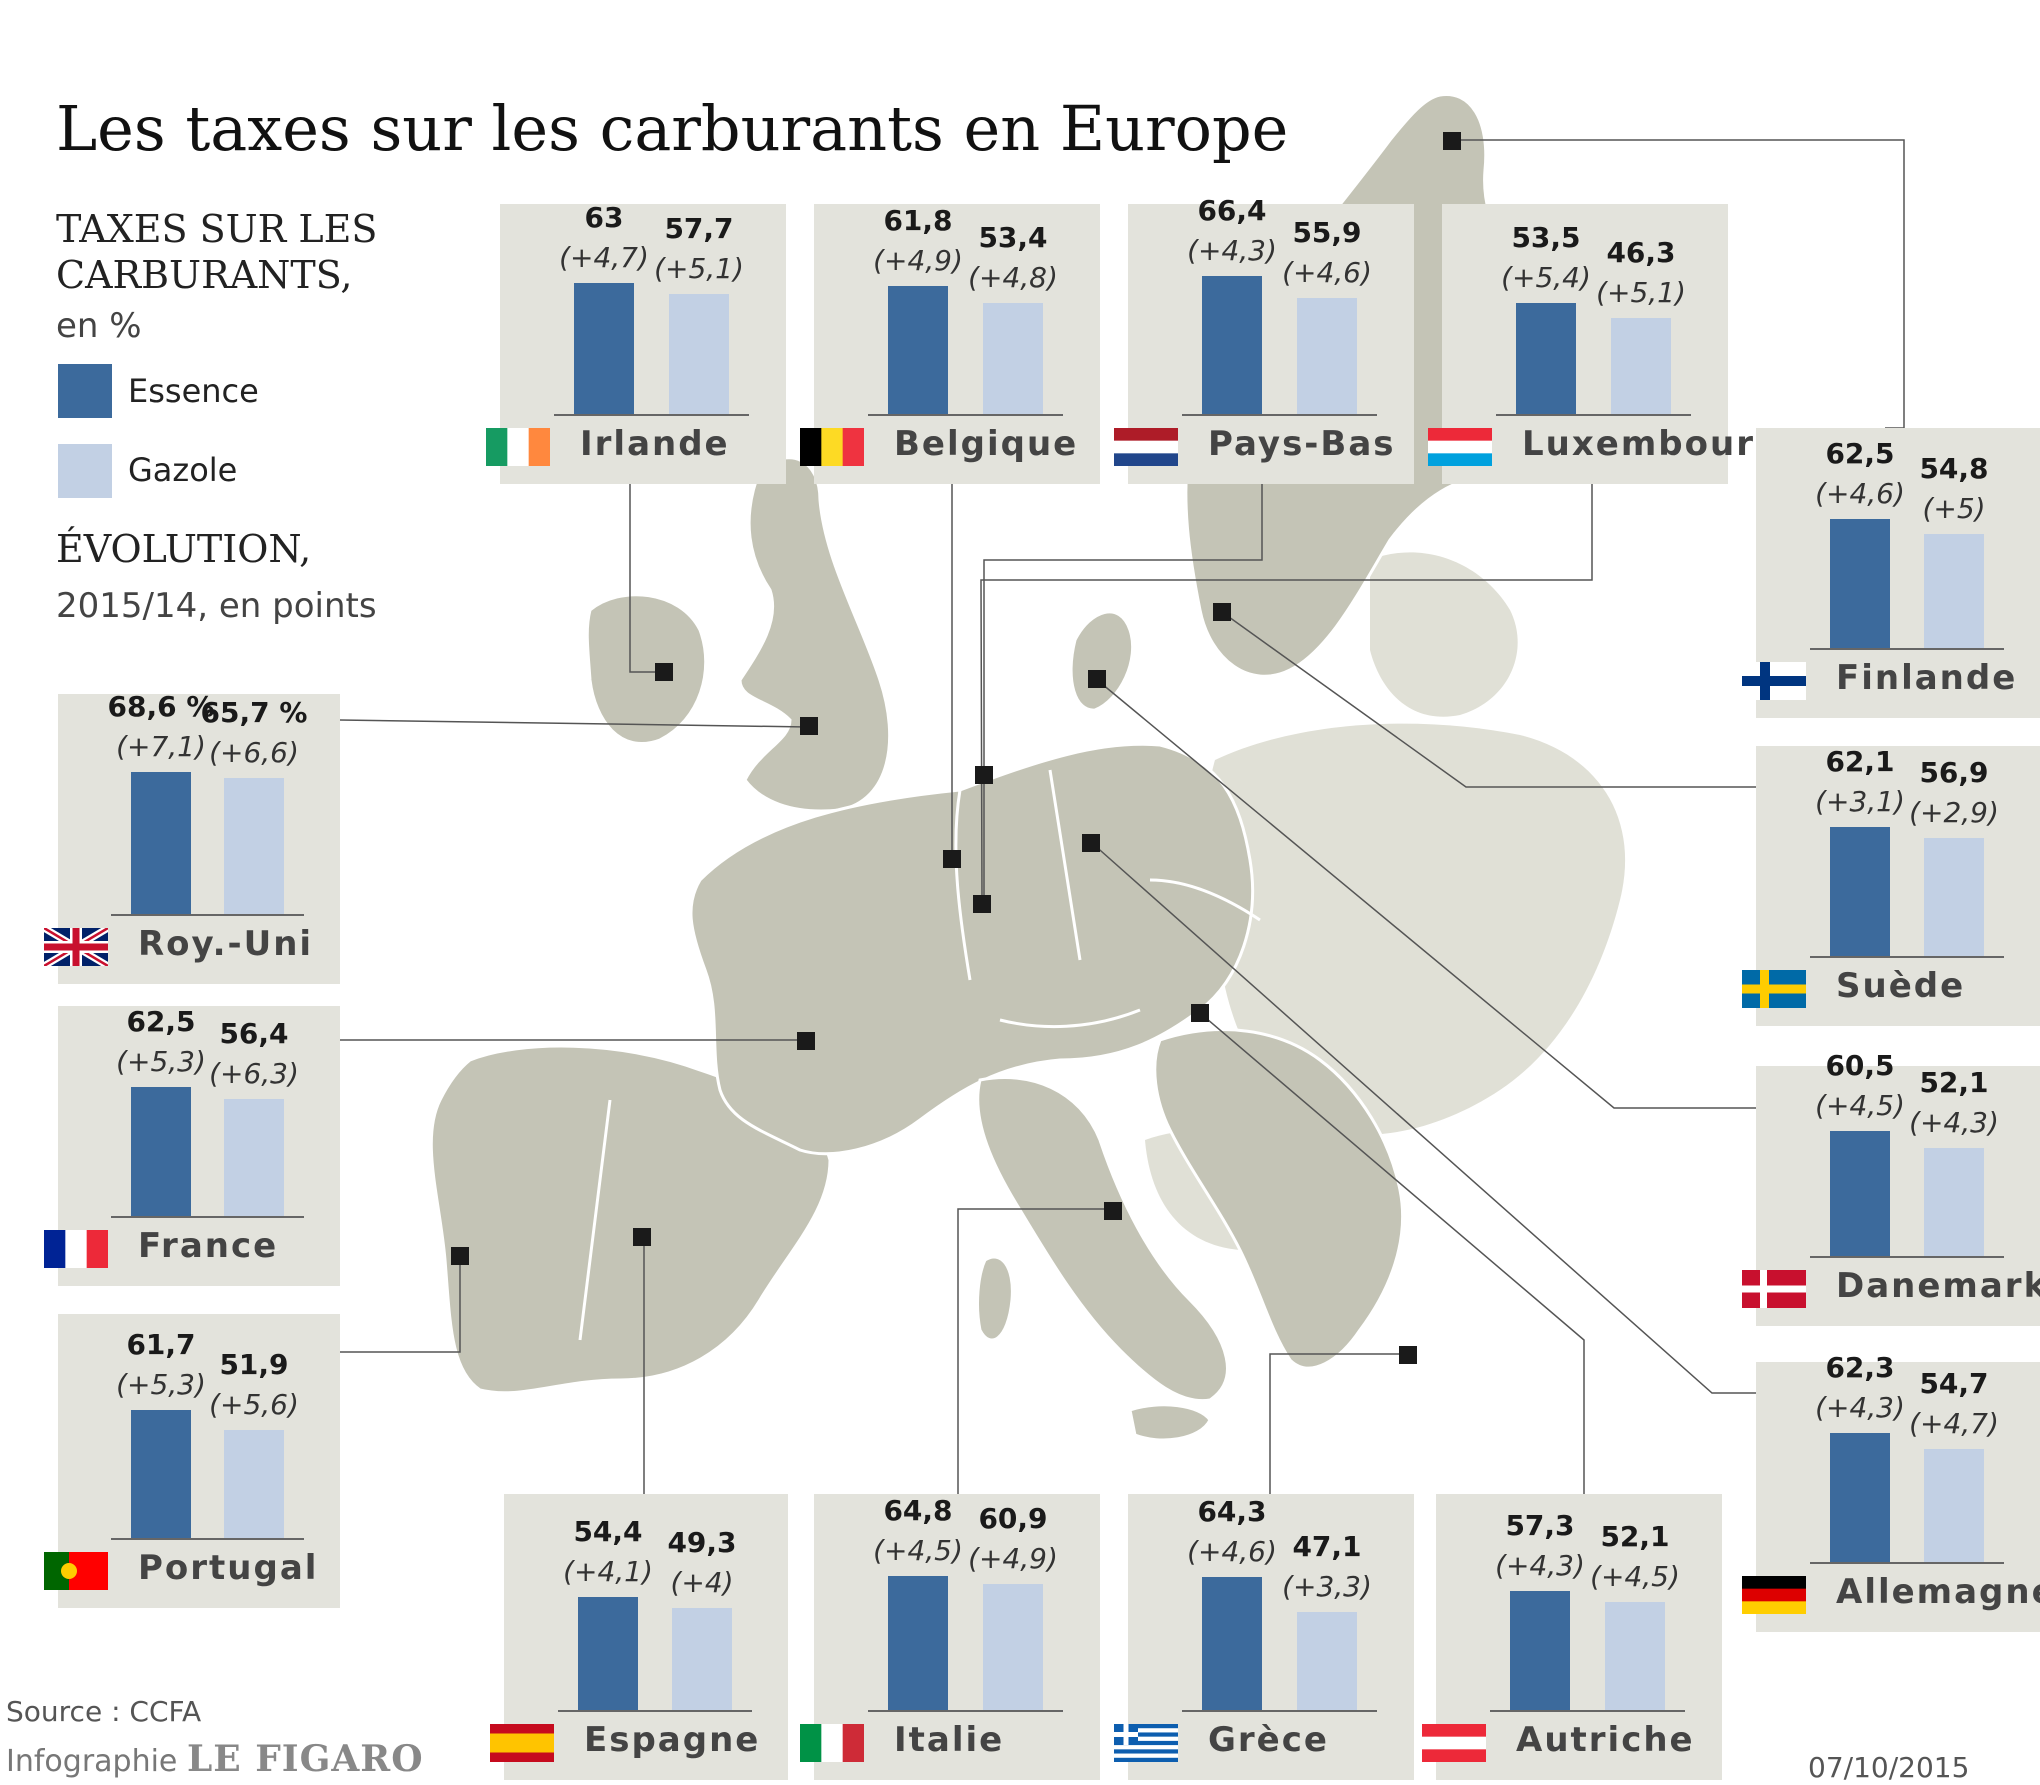 Image resolution: width=2040 pixels, height=1785 pixels. I want to click on se-flag-icon, so click(1774, 989).